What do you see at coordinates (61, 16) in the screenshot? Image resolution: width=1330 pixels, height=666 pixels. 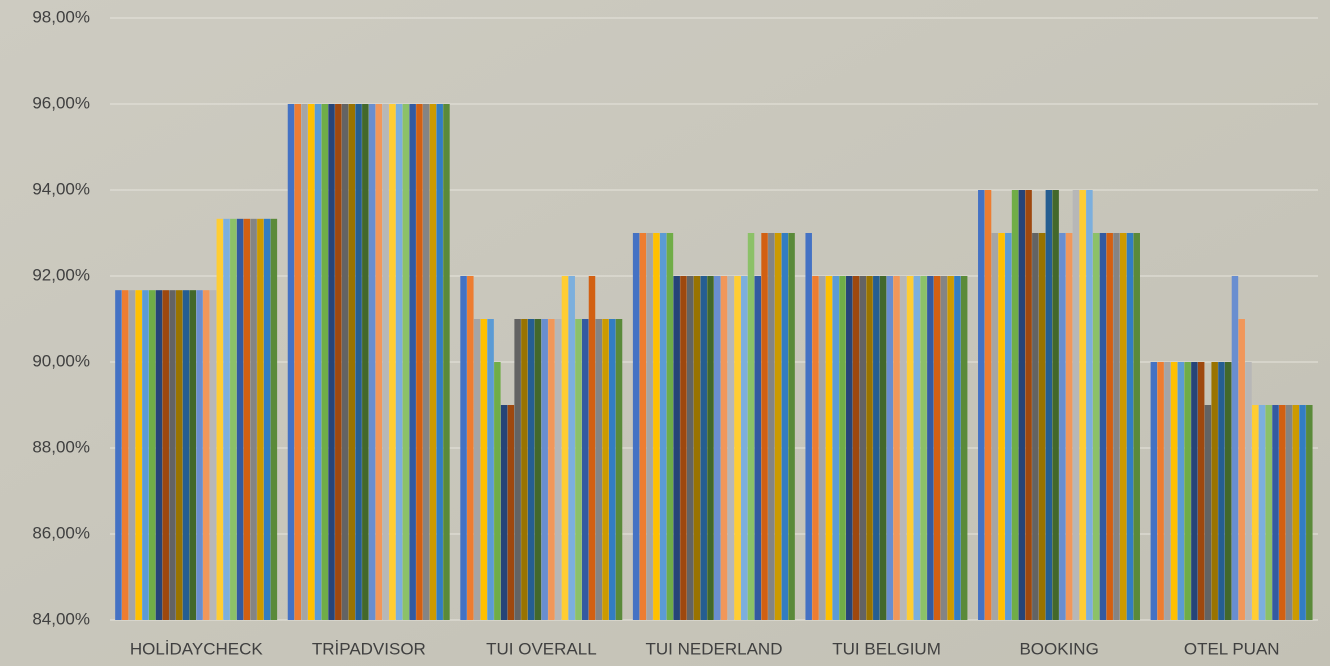 I see `y-tick-label: 98,00%` at bounding box center [61, 16].